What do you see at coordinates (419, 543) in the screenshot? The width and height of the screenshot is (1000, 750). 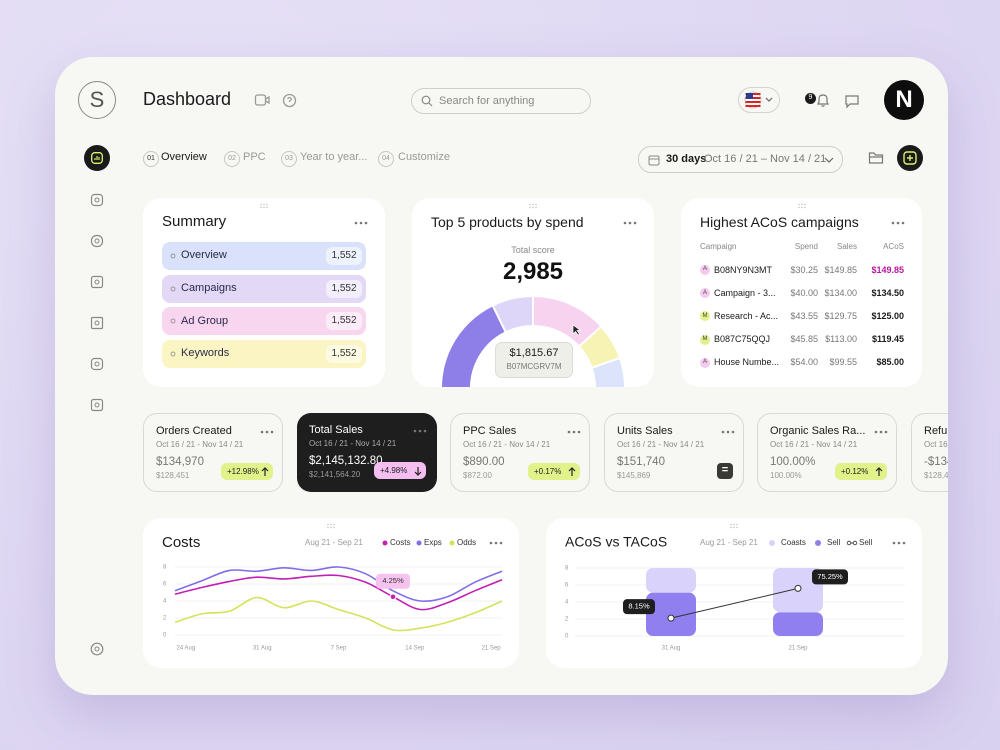 I see `legend-swatch` at bounding box center [419, 543].